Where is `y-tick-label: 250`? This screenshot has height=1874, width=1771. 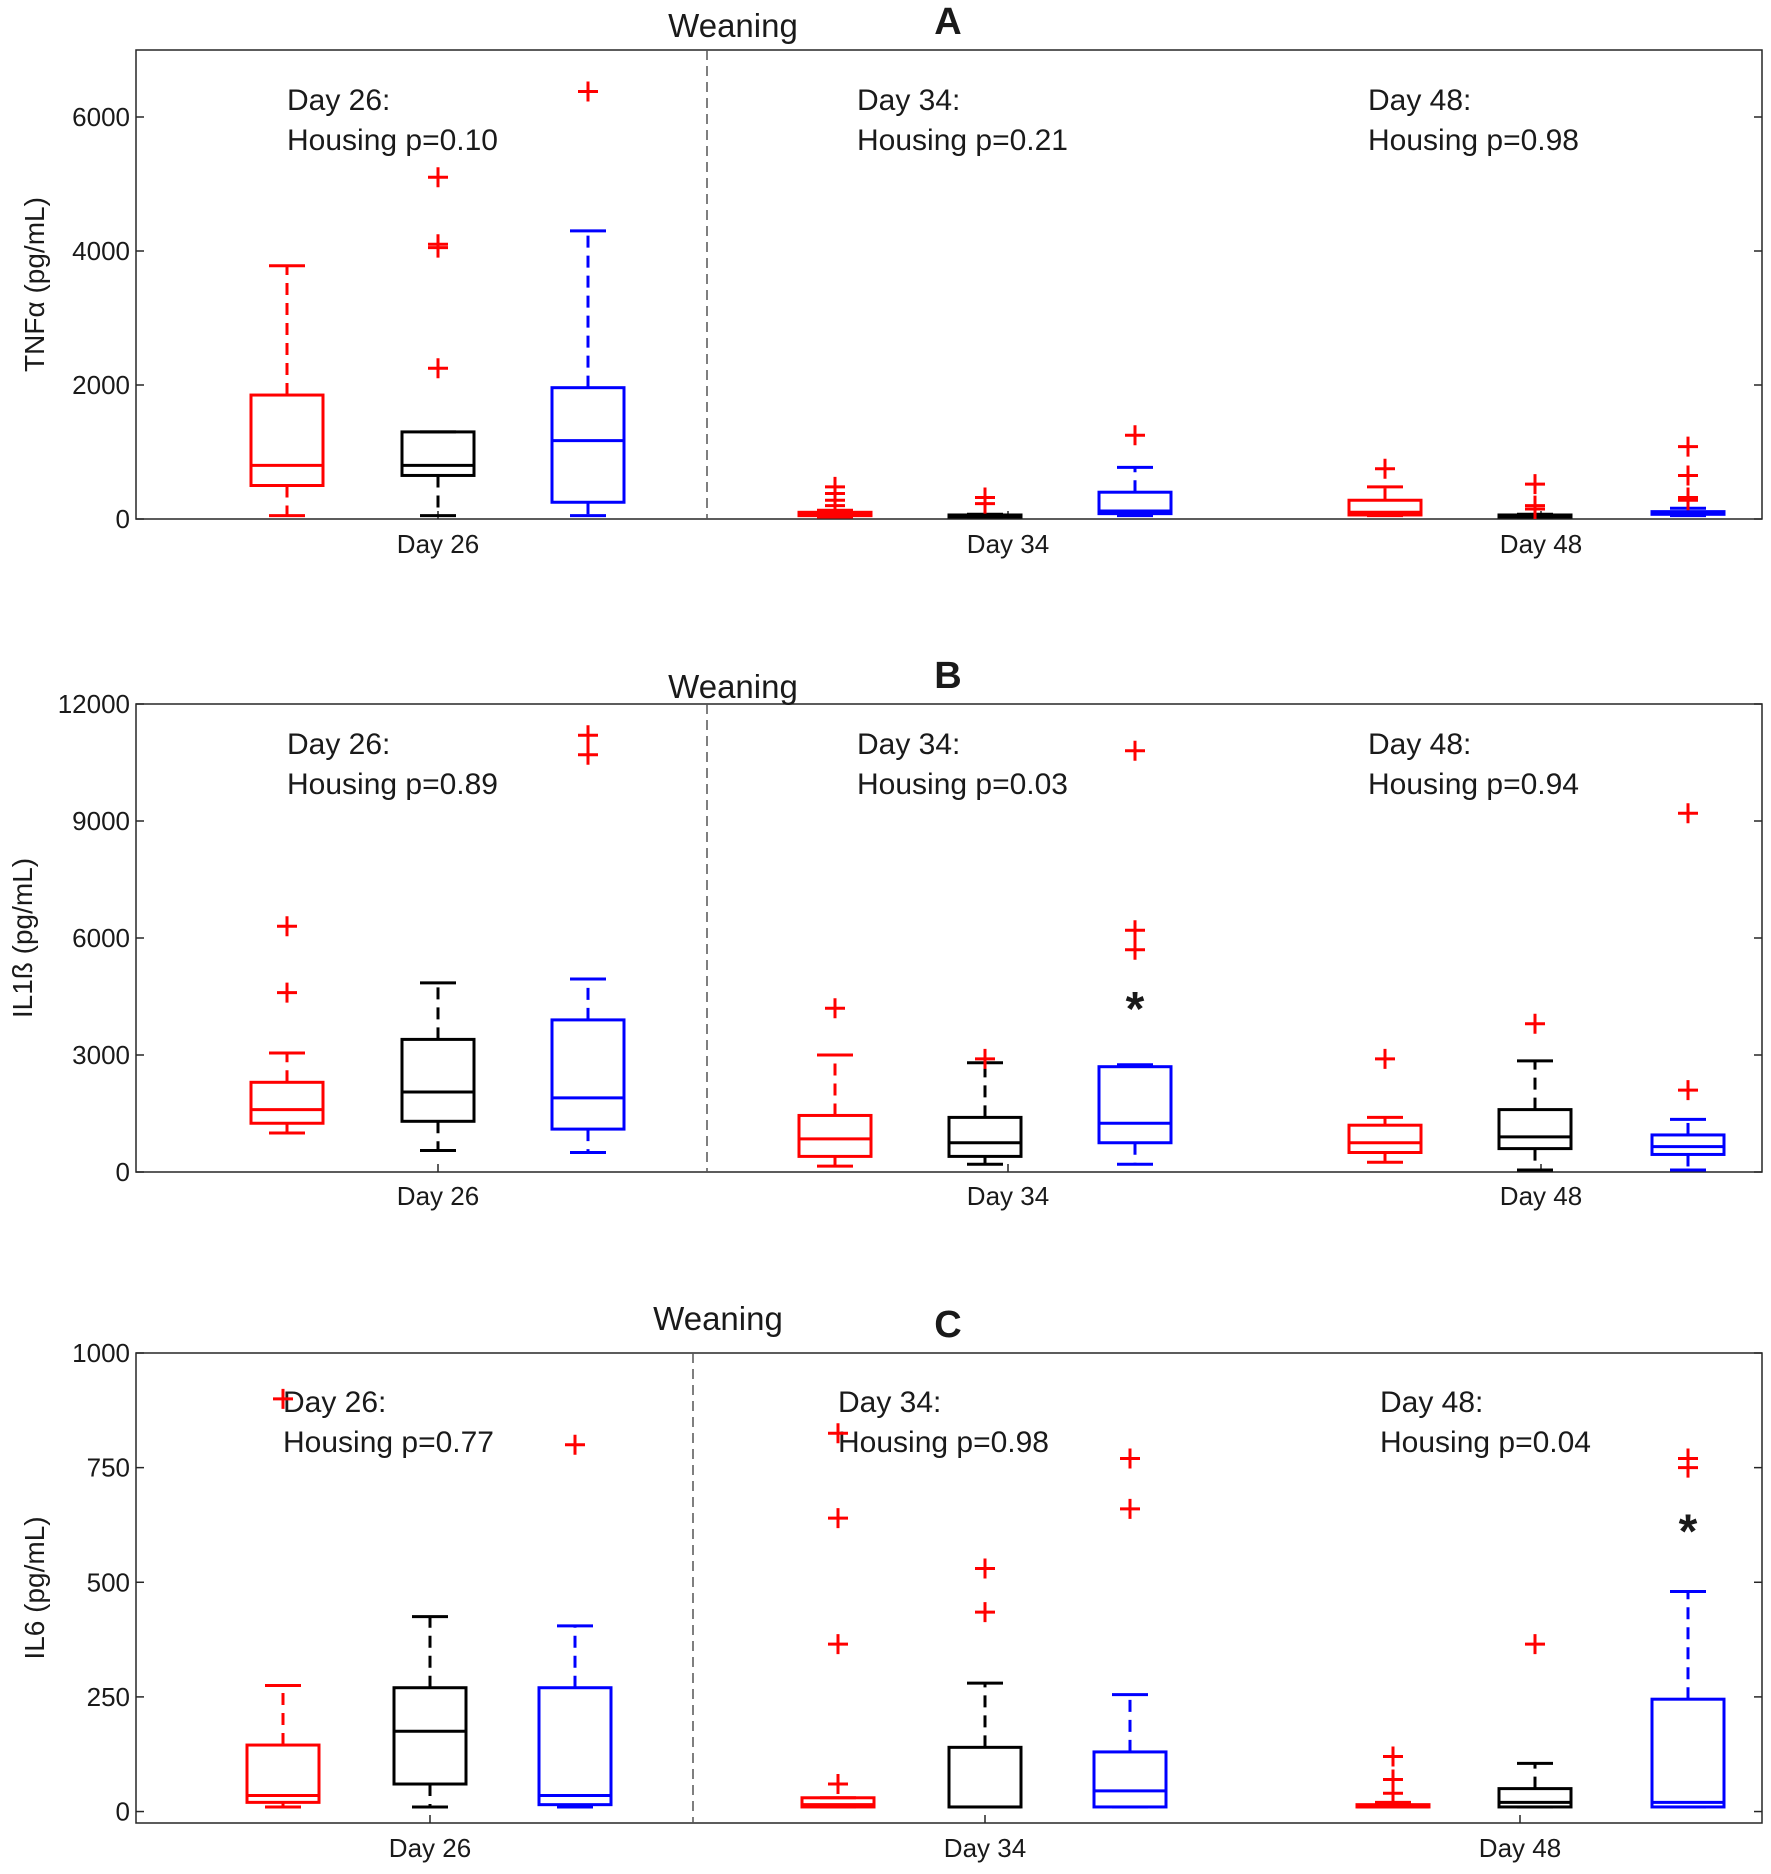 y-tick-label: 250 is located at coordinates (108, 1697).